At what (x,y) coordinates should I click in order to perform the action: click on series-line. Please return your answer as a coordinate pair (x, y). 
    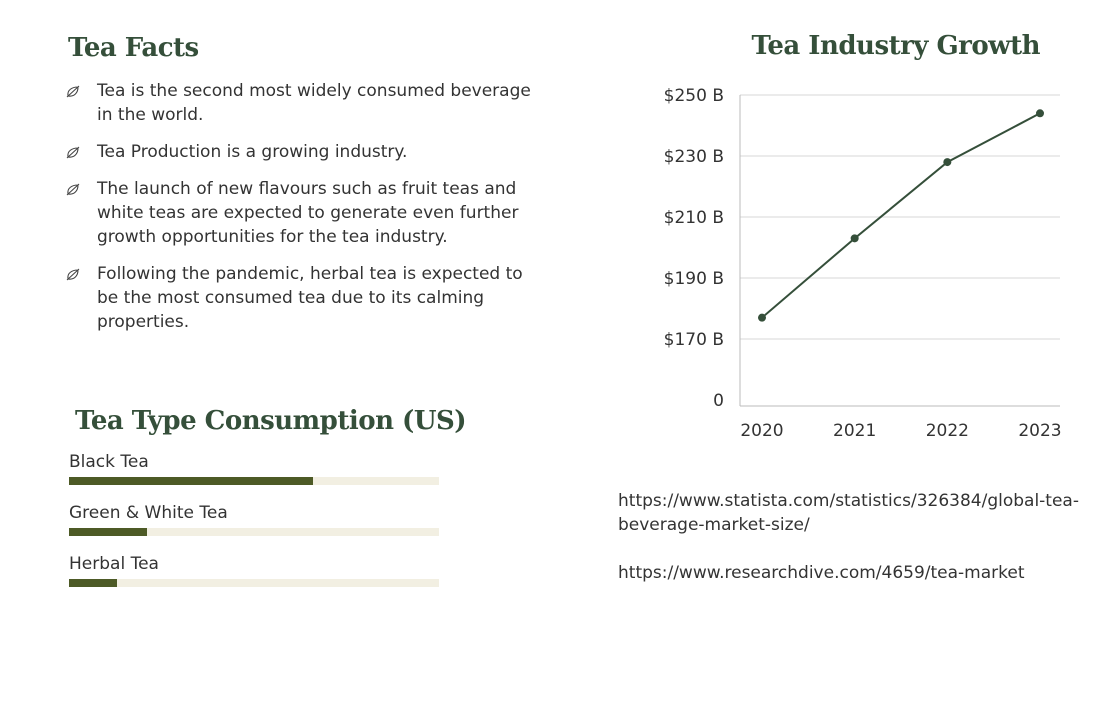
    Looking at the image, I should click on (901, 215).